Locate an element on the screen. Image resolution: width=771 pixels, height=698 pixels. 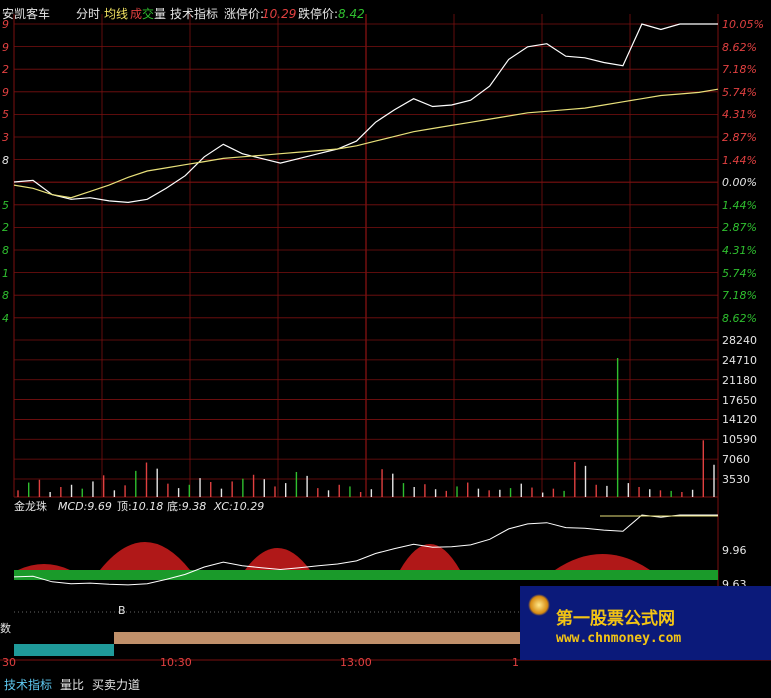
tab-buy-sell-force: 买卖力道 is located at coordinates (116, 685).